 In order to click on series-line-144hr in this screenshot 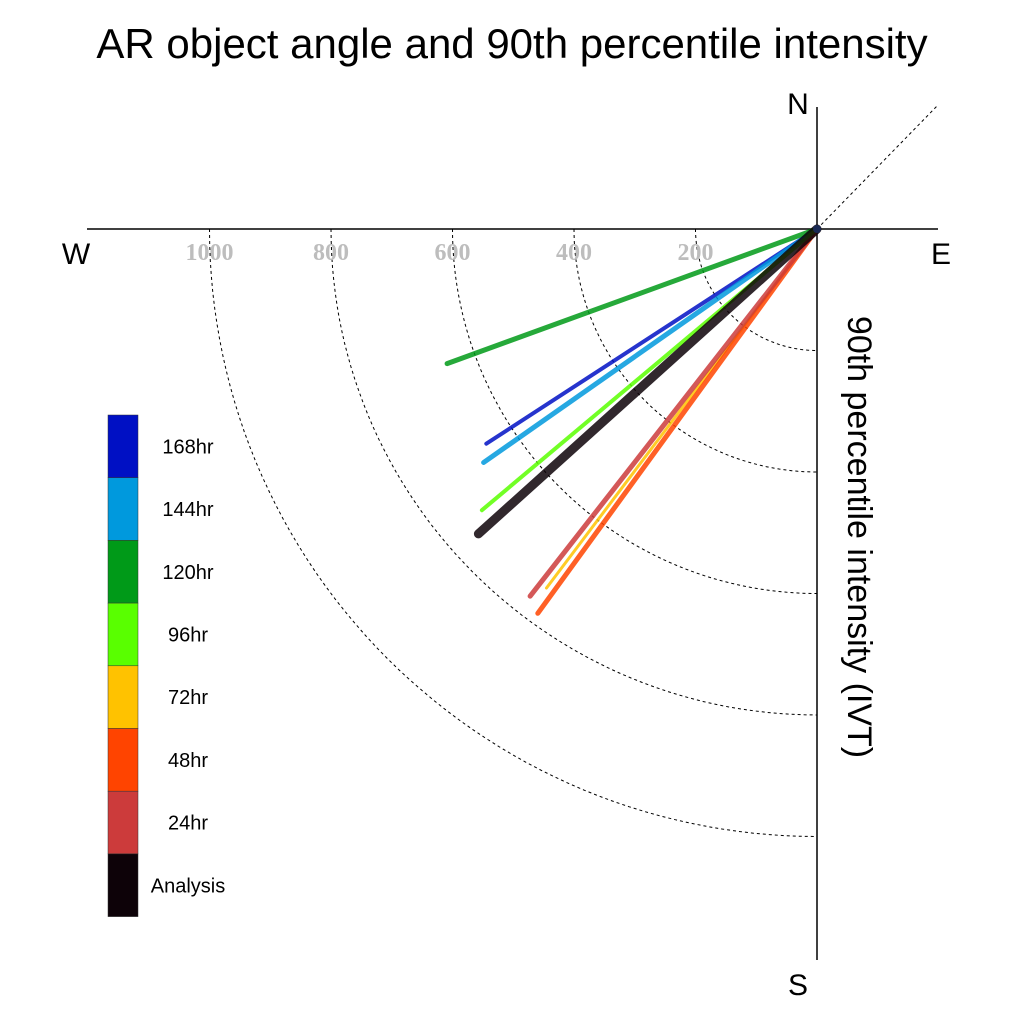, I will do `click(650, 345)`.